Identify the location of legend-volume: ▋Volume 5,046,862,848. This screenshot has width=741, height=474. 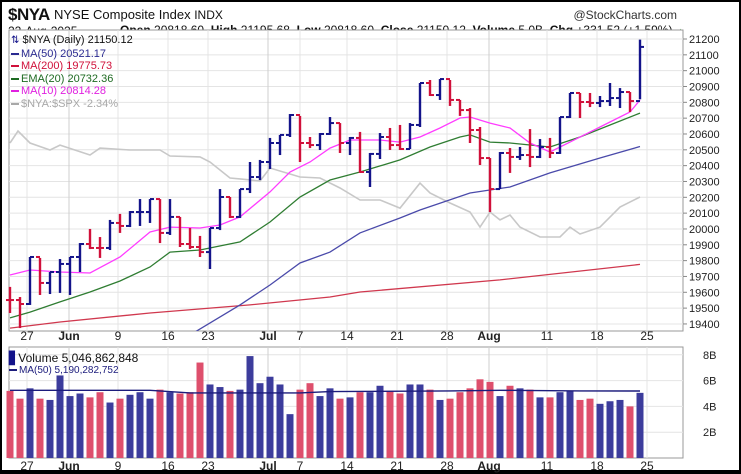
(73, 358).